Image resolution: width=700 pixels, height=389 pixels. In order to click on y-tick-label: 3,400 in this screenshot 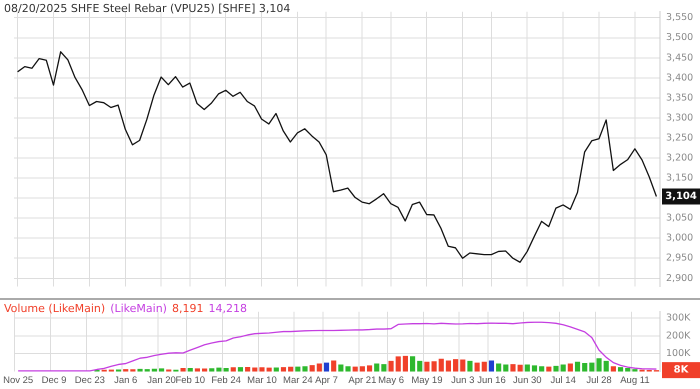, I will do `click(680, 78)`.